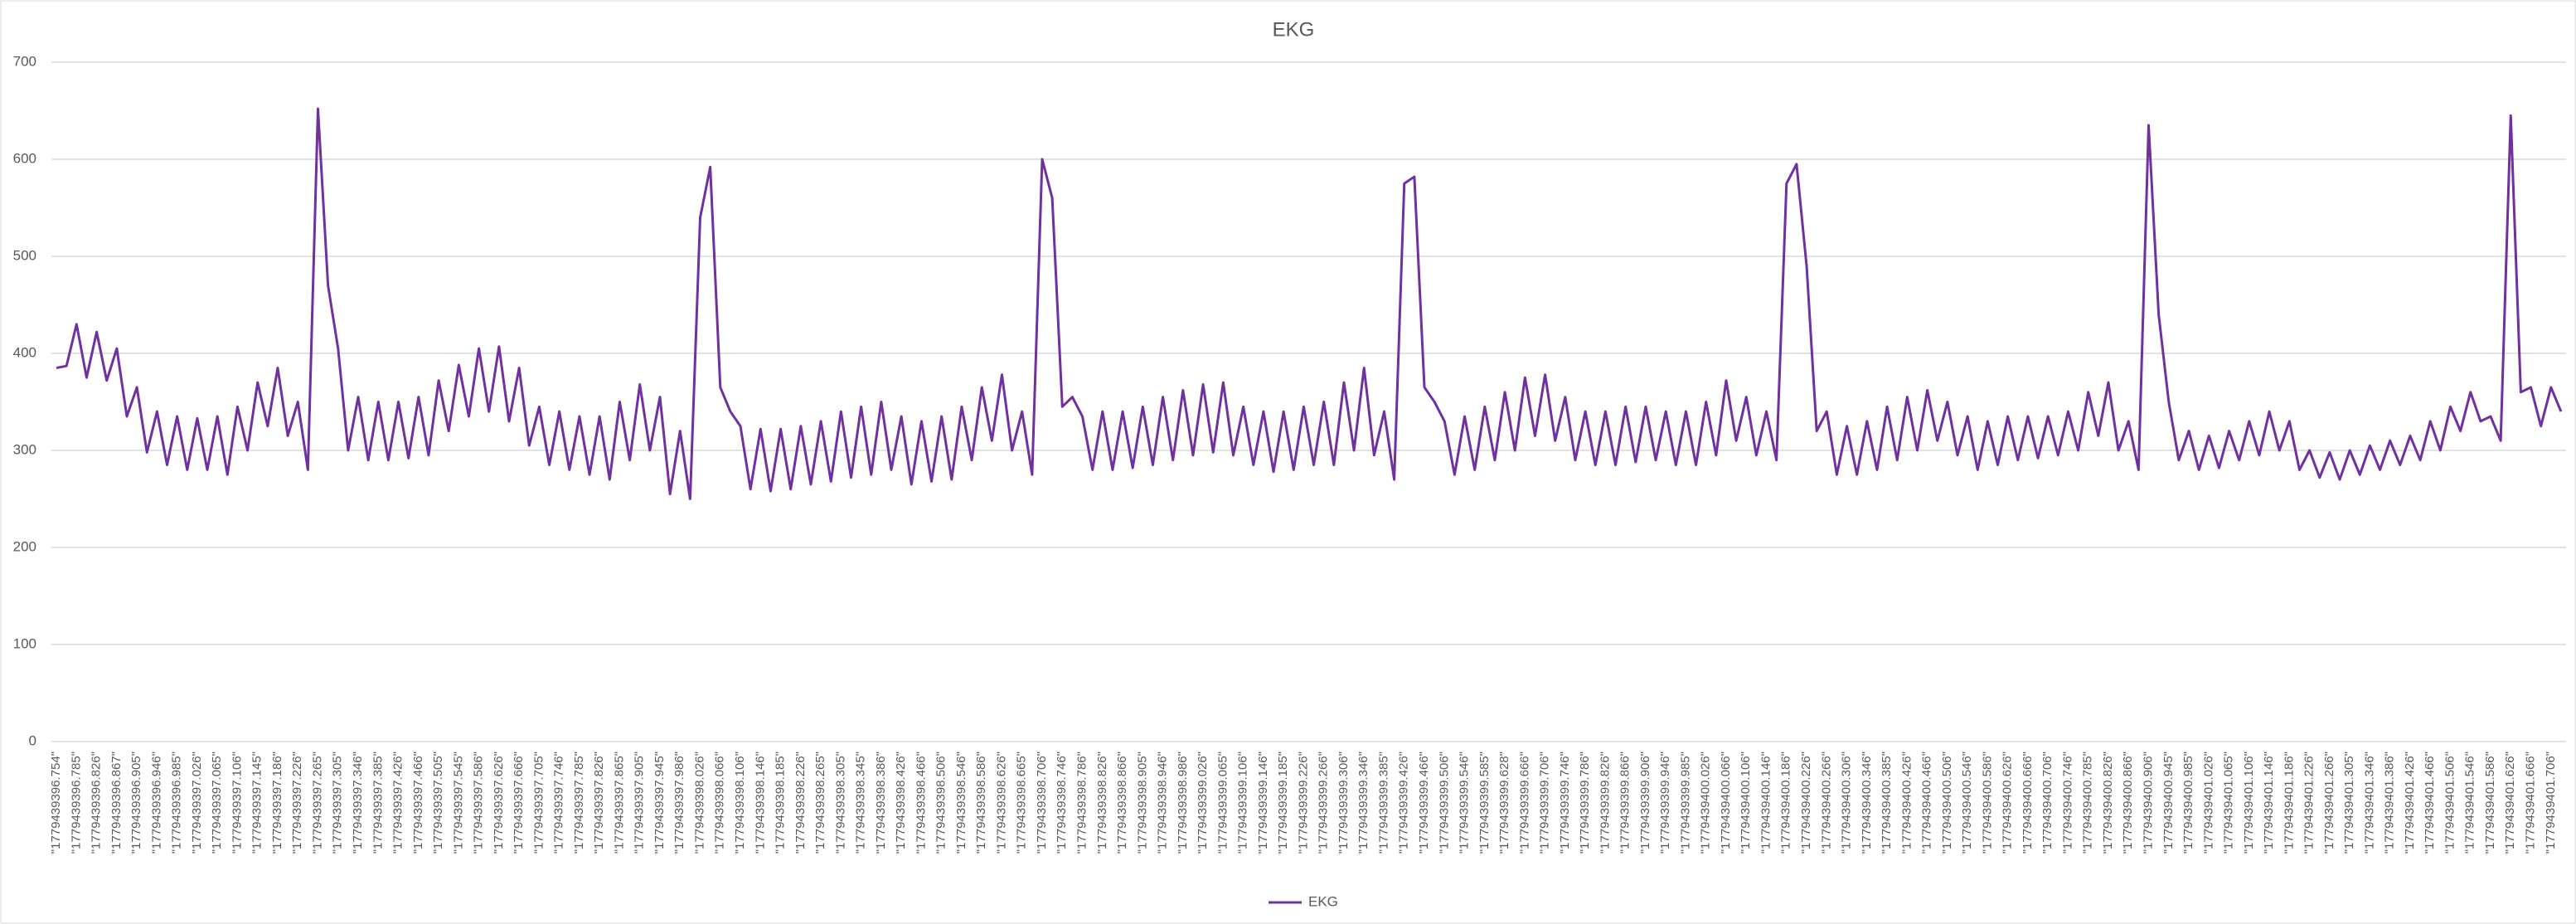 Image resolution: width=2576 pixels, height=924 pixels. I want to click on x-tick-label: "1779439397.505", so click(438, 802).